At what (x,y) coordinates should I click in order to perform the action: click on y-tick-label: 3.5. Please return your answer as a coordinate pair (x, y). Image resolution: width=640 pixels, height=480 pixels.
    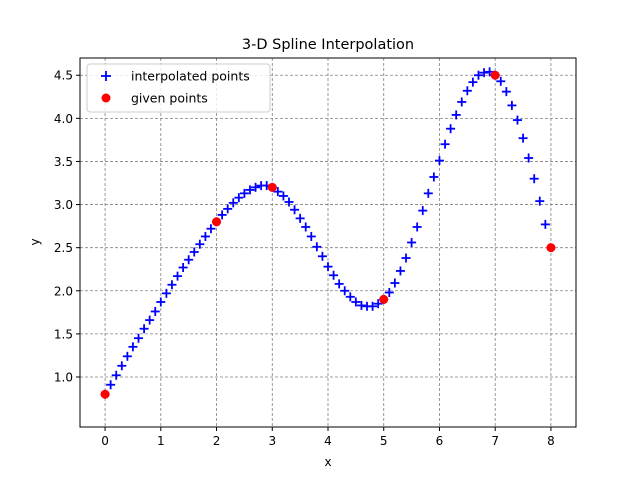
    Looking at the image, I should click on (63, 162).